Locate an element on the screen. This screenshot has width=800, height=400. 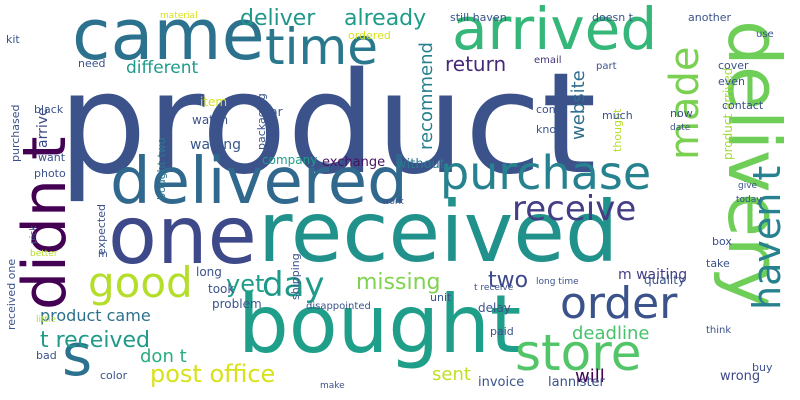
word-know: know is located at coordinates (551, 129).